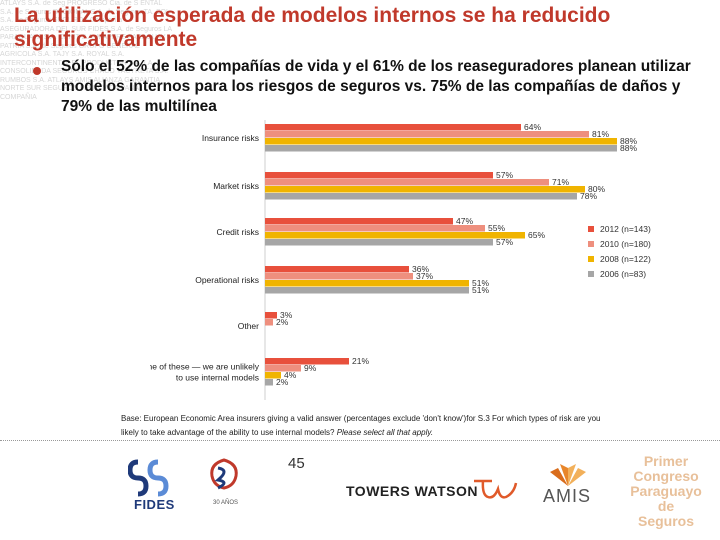 The width and height of the screenshot is (720, 540). What do you see at coordinates (230, 138) in the screenshot?
I see `category-label: Insurance risks` at bounding box center [230, 138].